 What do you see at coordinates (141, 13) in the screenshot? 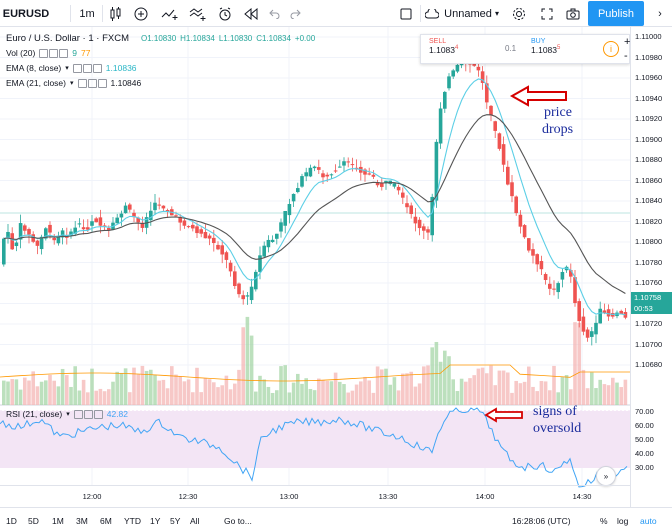
I see `compare-add-icon` at bounding box center [141, 13].